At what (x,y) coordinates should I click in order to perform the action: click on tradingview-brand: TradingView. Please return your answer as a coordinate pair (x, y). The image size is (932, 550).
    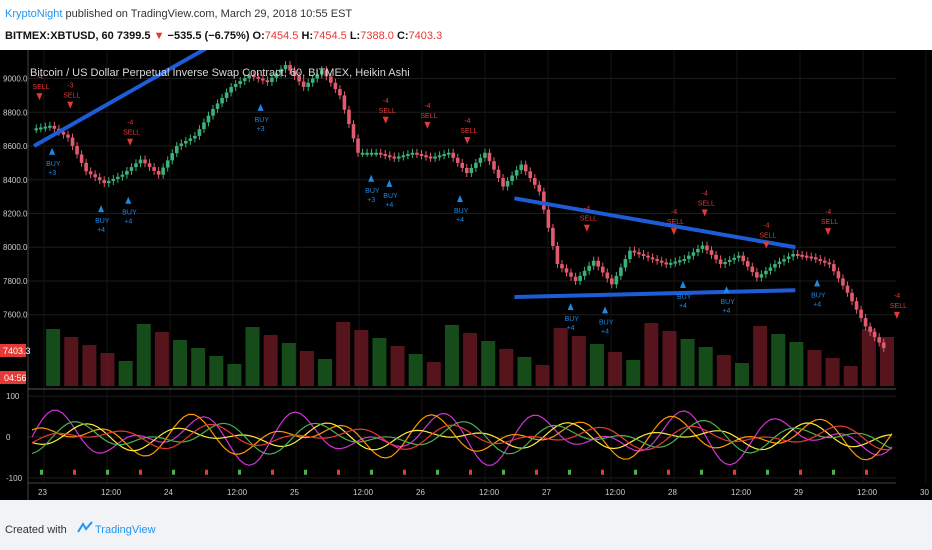
    Looking at the image, I should click on (125, 530).